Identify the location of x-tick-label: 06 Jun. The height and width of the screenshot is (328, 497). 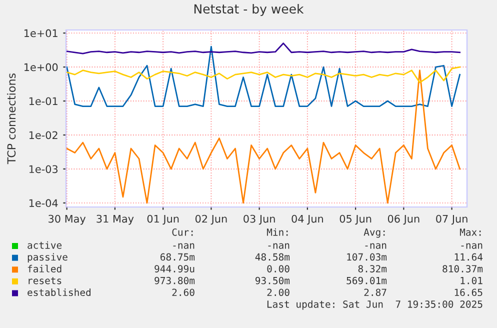
(404, 219).